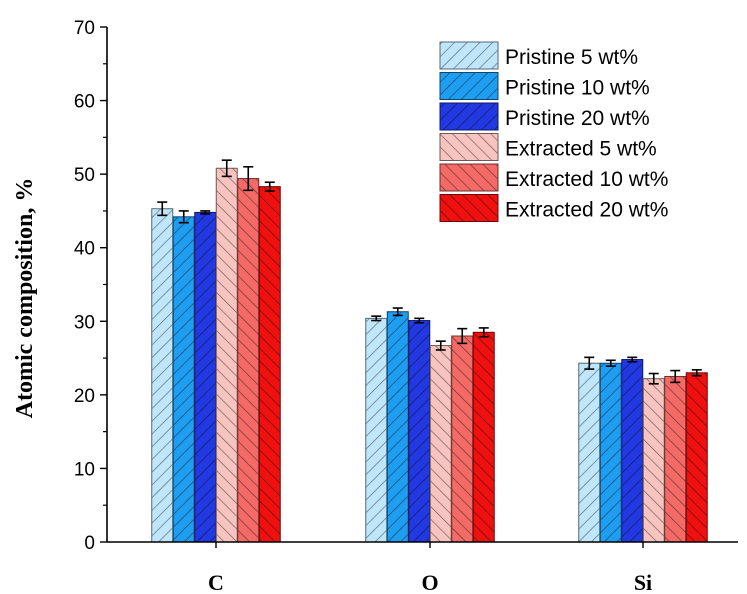  What do you see at coordinates (84, 28) in the screenshot?
I see `y-tick-label: 70` at bounding box center [84, 28].